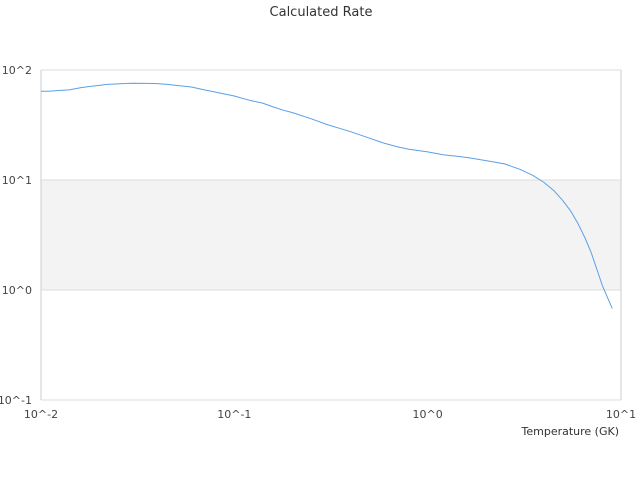  Describe the element at coordinates (17, 290) in the screenshot. I see `y-tick-label: 10^0` at that location.